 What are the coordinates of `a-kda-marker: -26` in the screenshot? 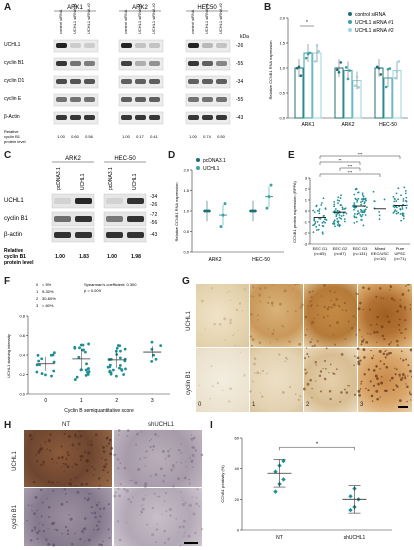 It's located at (239, 46).